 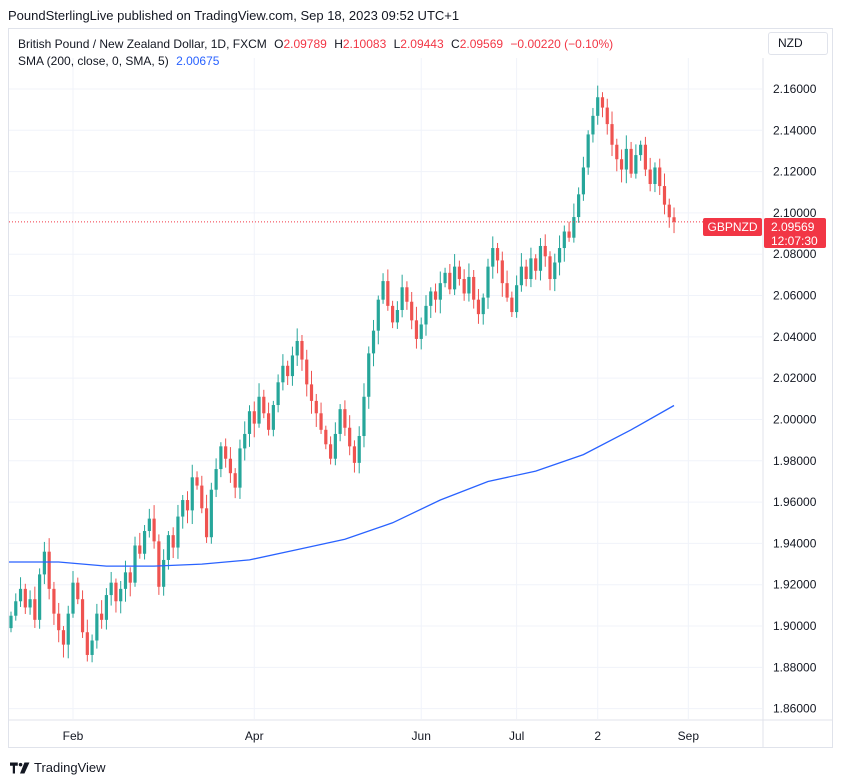 I want to click on sma-label: SMA (200, close, 0, SMA, 5), so click(x=93, y=61).